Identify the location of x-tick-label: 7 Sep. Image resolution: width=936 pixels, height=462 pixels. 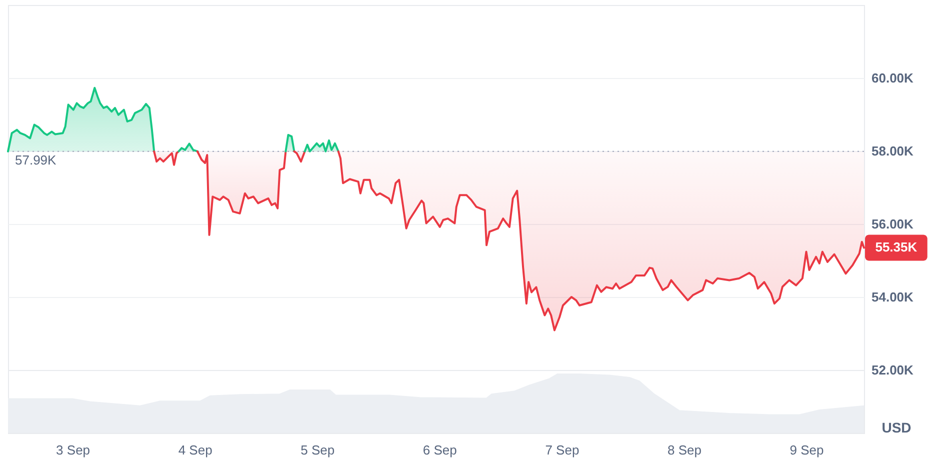
(562, 450).